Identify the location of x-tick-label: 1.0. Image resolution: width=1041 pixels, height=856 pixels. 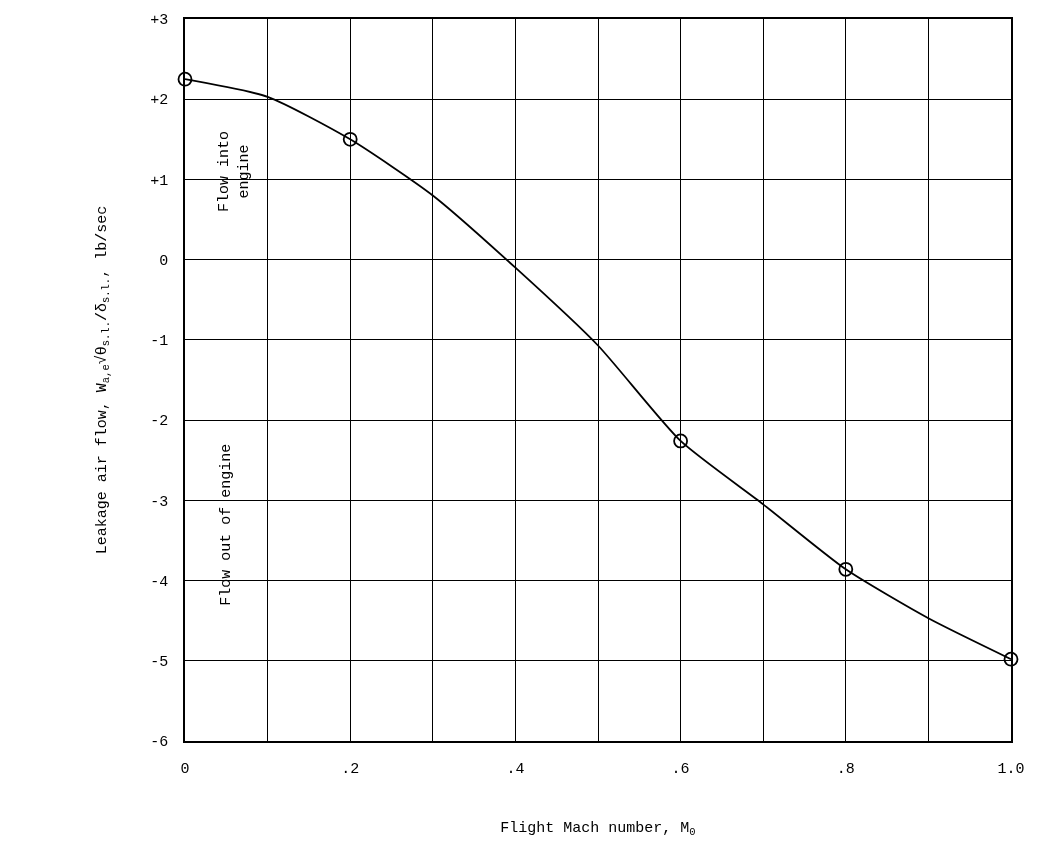
(1011, 769).